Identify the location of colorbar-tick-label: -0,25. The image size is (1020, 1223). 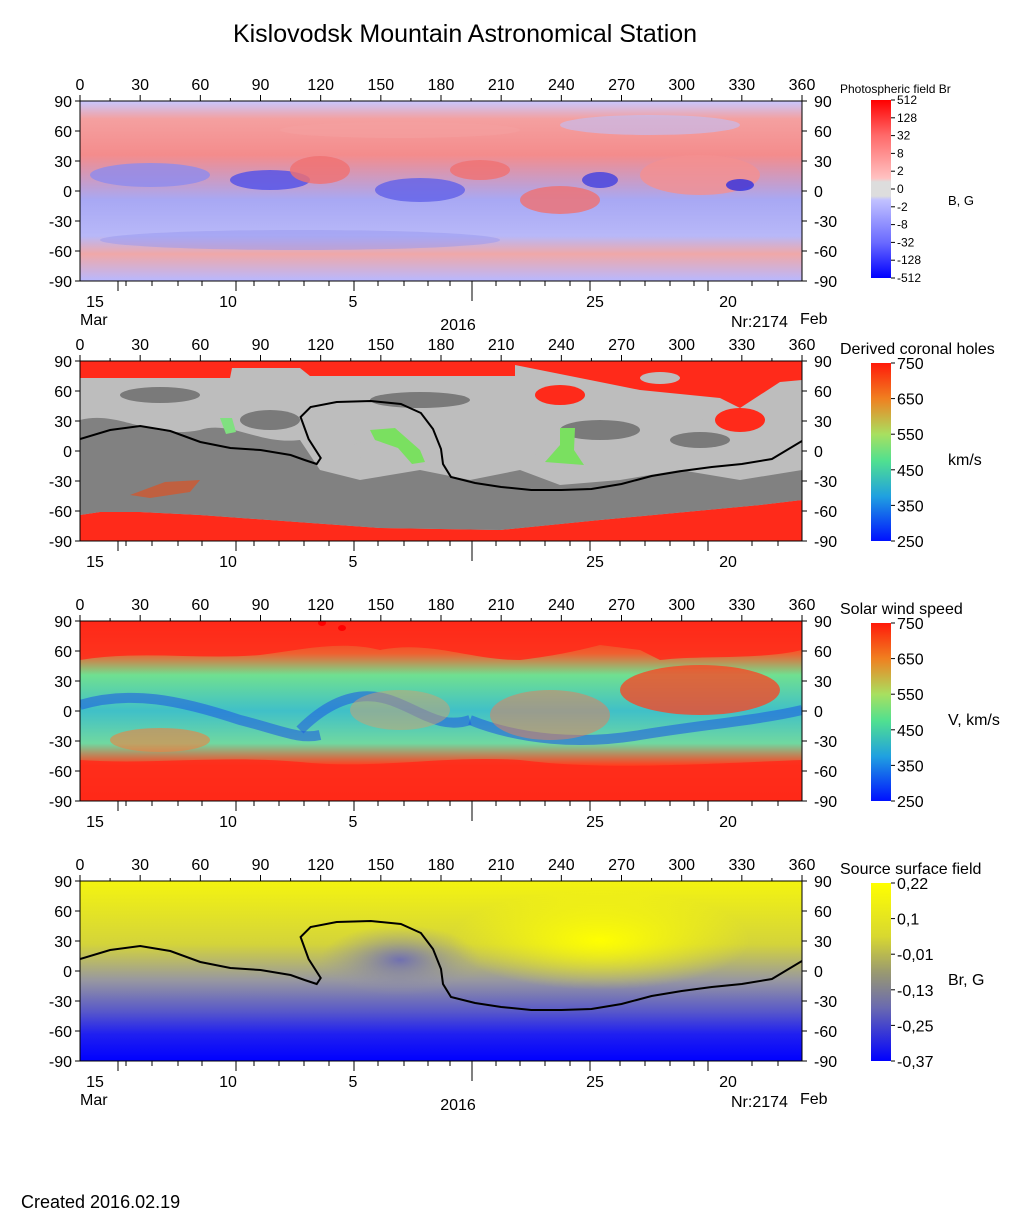
(915, 1026).